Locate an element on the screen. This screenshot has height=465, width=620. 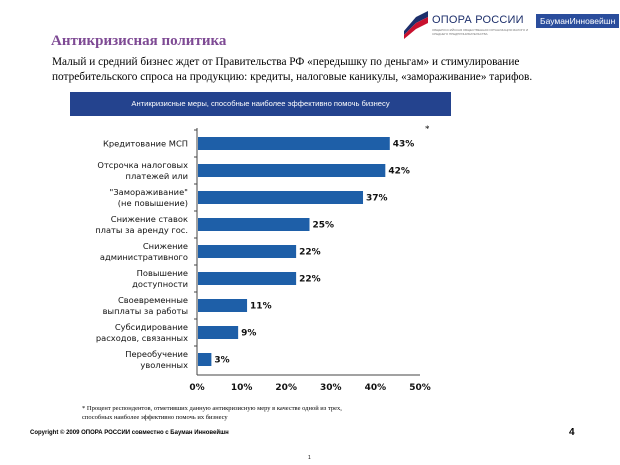
data-label-1: 43% is located at coordinates (404, 145).